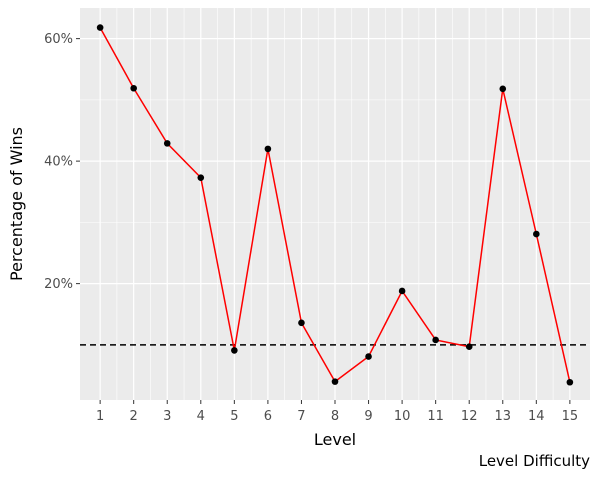  Describe the element at coordinates (16, 204) in the screenshot. I see `y-axis-title: Percentage of Wins` at that location.